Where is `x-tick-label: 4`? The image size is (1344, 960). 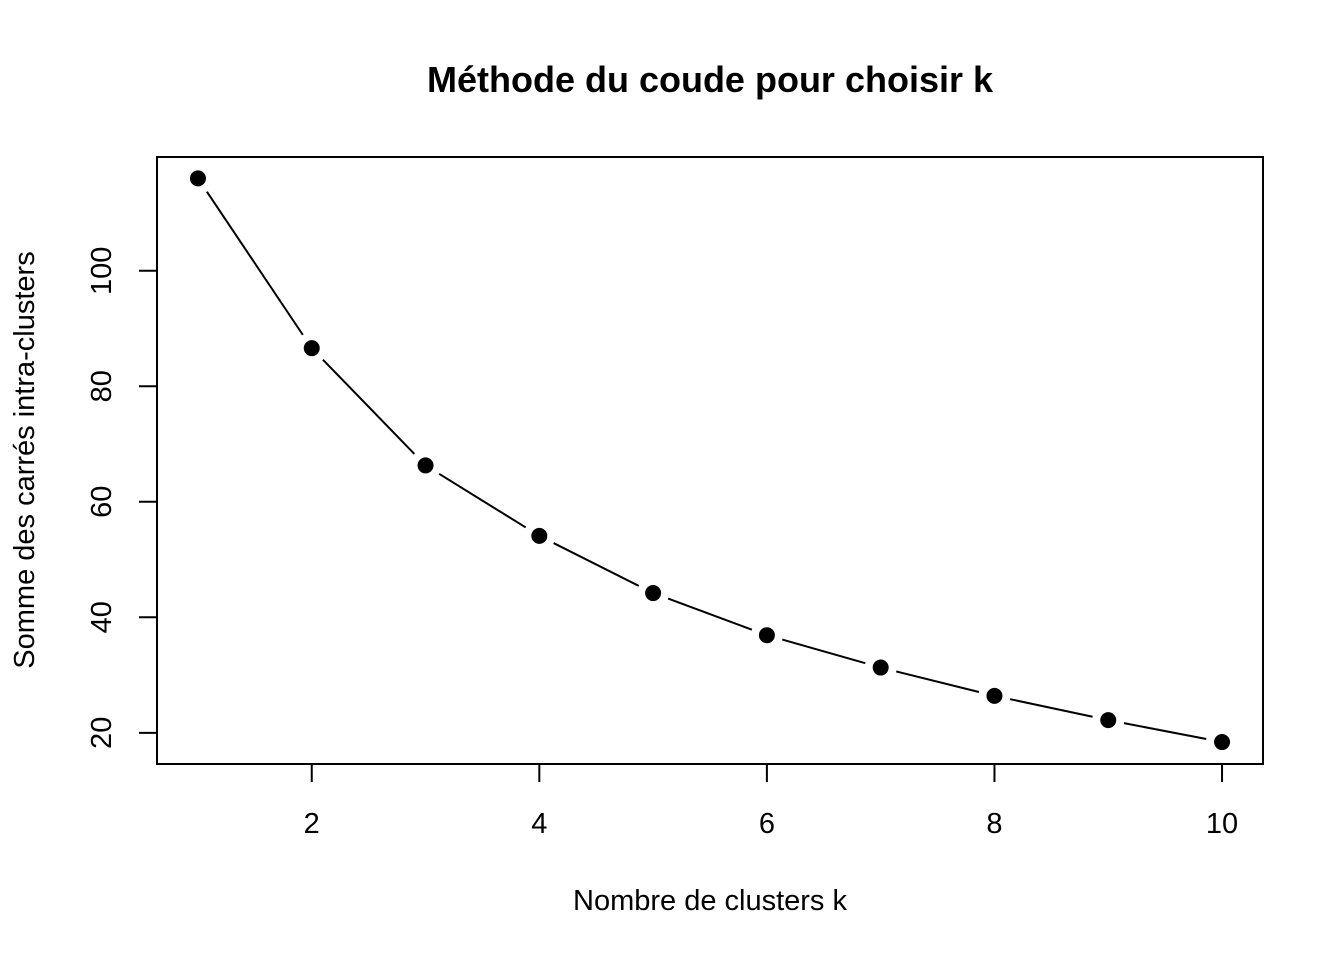
x-tick-label: 4 is located at coordinates (539, 824).